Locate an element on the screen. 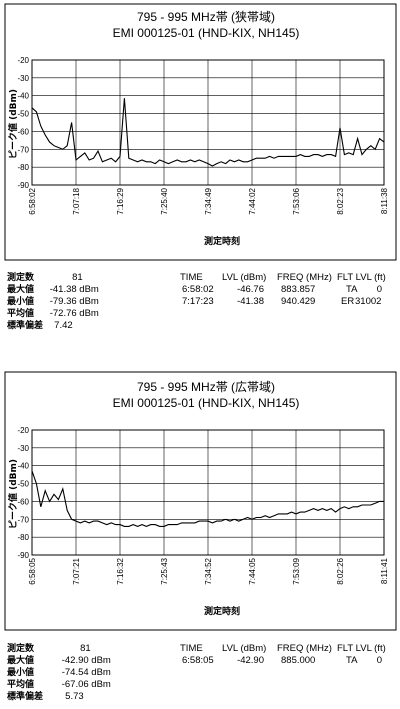 The height and width of the screenshot is (709, 400). entry-frequency: 883.857 is located at coordinates (298, 289).